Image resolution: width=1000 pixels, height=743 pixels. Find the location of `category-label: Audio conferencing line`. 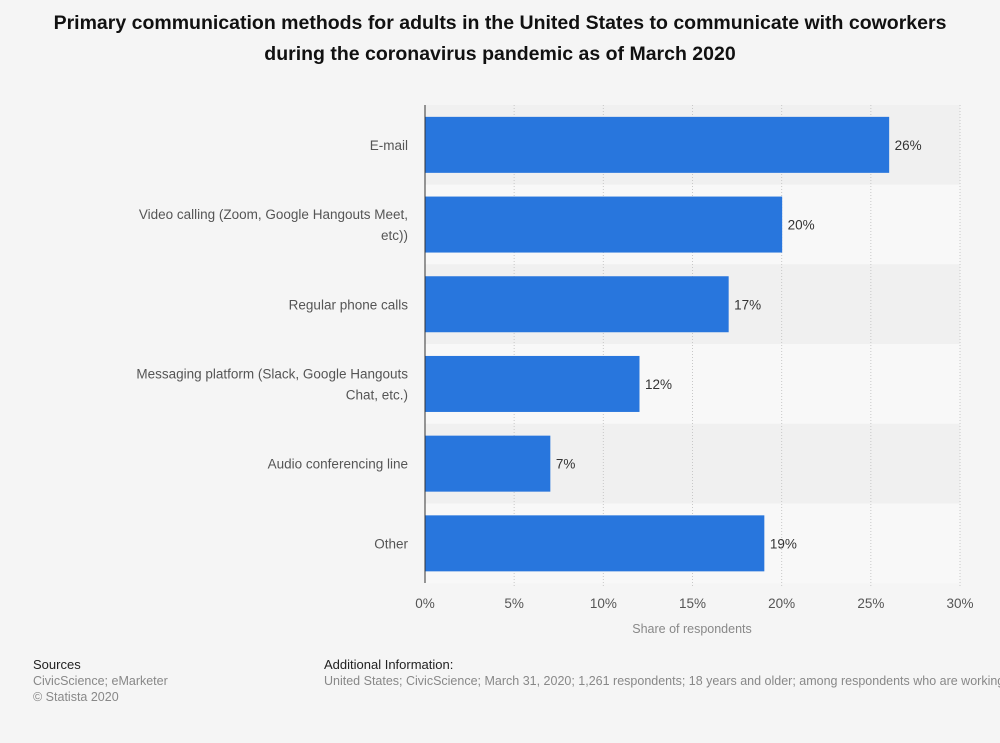

category-label: Audio conferencing line is located at coordinates (338, 464).